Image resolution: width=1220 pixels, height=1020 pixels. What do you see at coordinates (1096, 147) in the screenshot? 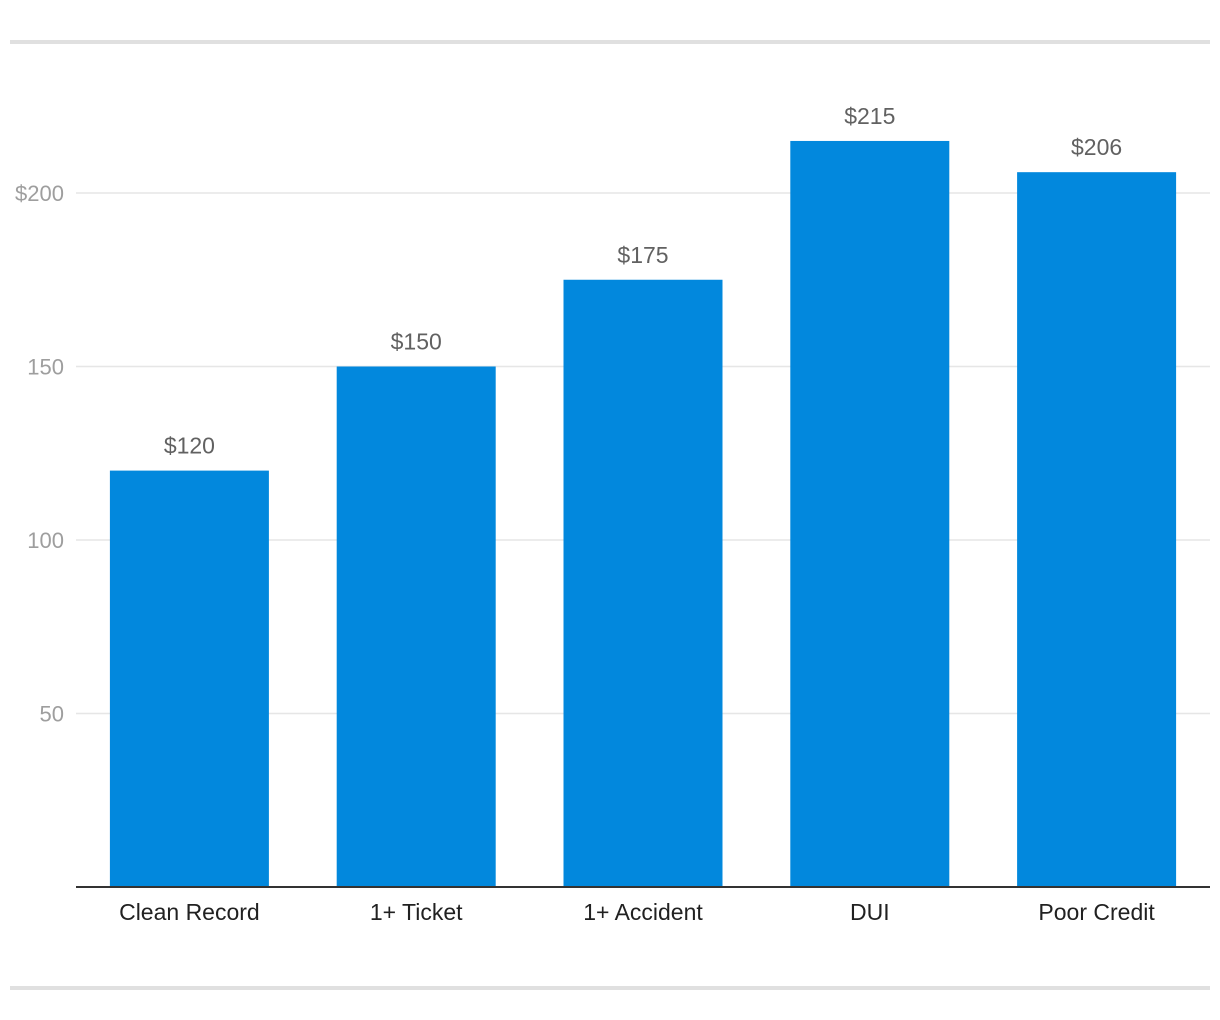
I see `data-label: $206` at bounding box center [1096, 147].